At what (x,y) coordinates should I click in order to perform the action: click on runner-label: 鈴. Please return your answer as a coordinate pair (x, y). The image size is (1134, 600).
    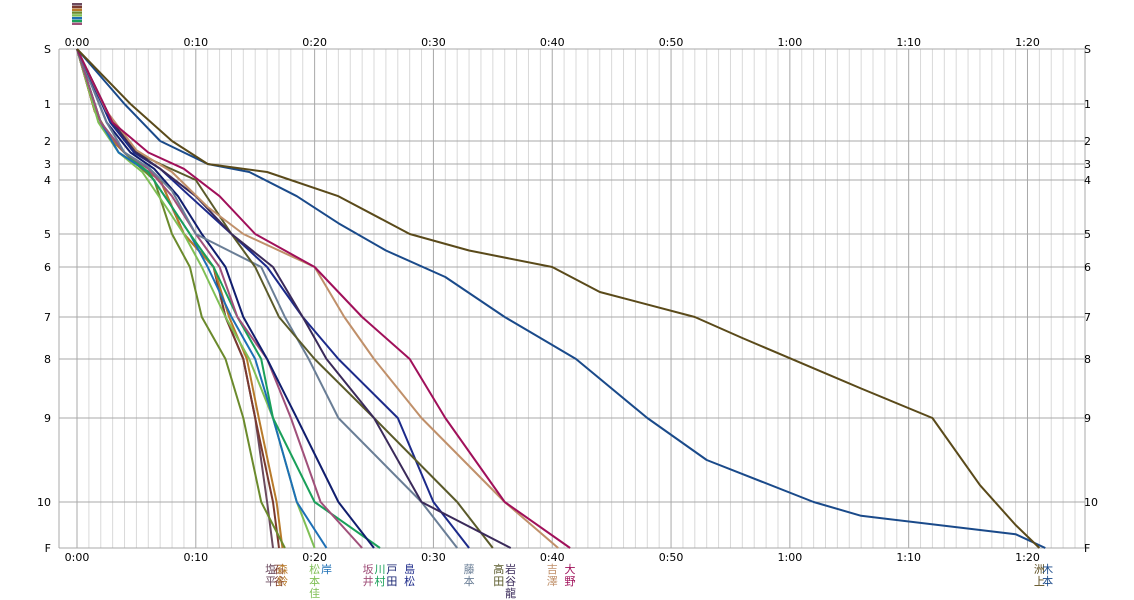
    Looking at the image, I should click on (282, 581).